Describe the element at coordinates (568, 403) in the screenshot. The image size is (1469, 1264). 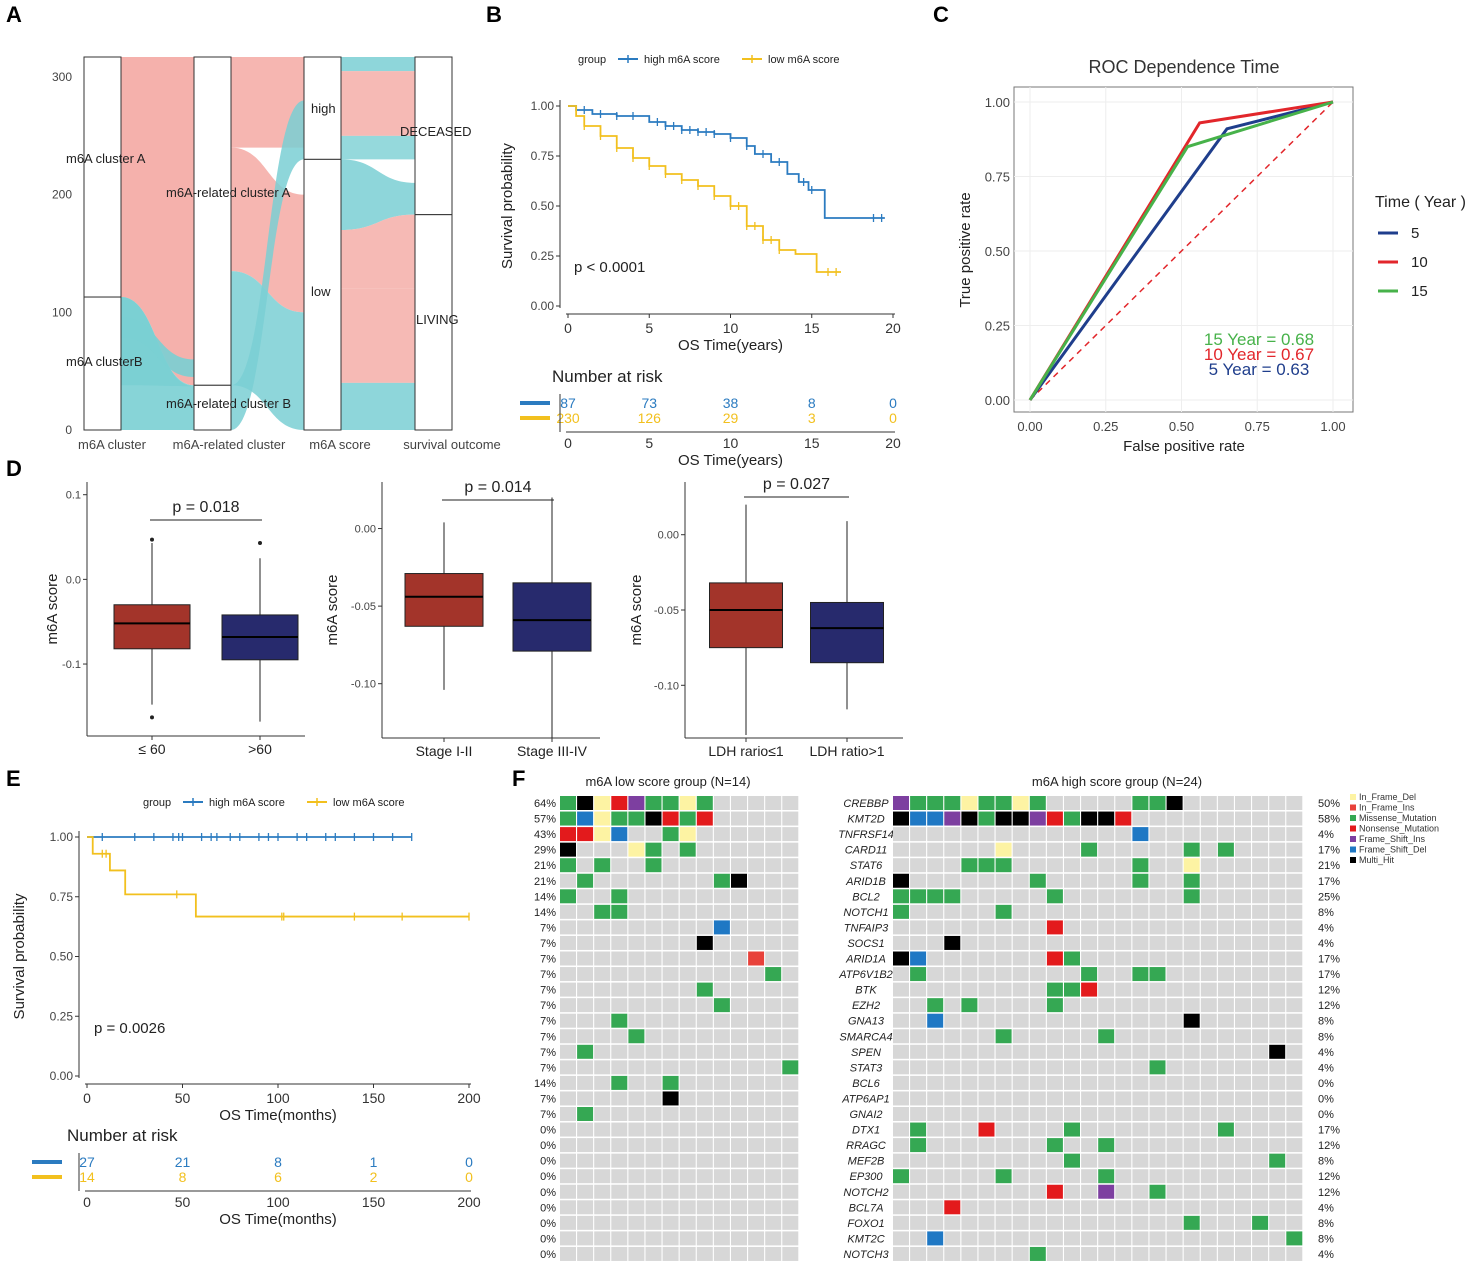
I see `risk-value: 87` at that location.